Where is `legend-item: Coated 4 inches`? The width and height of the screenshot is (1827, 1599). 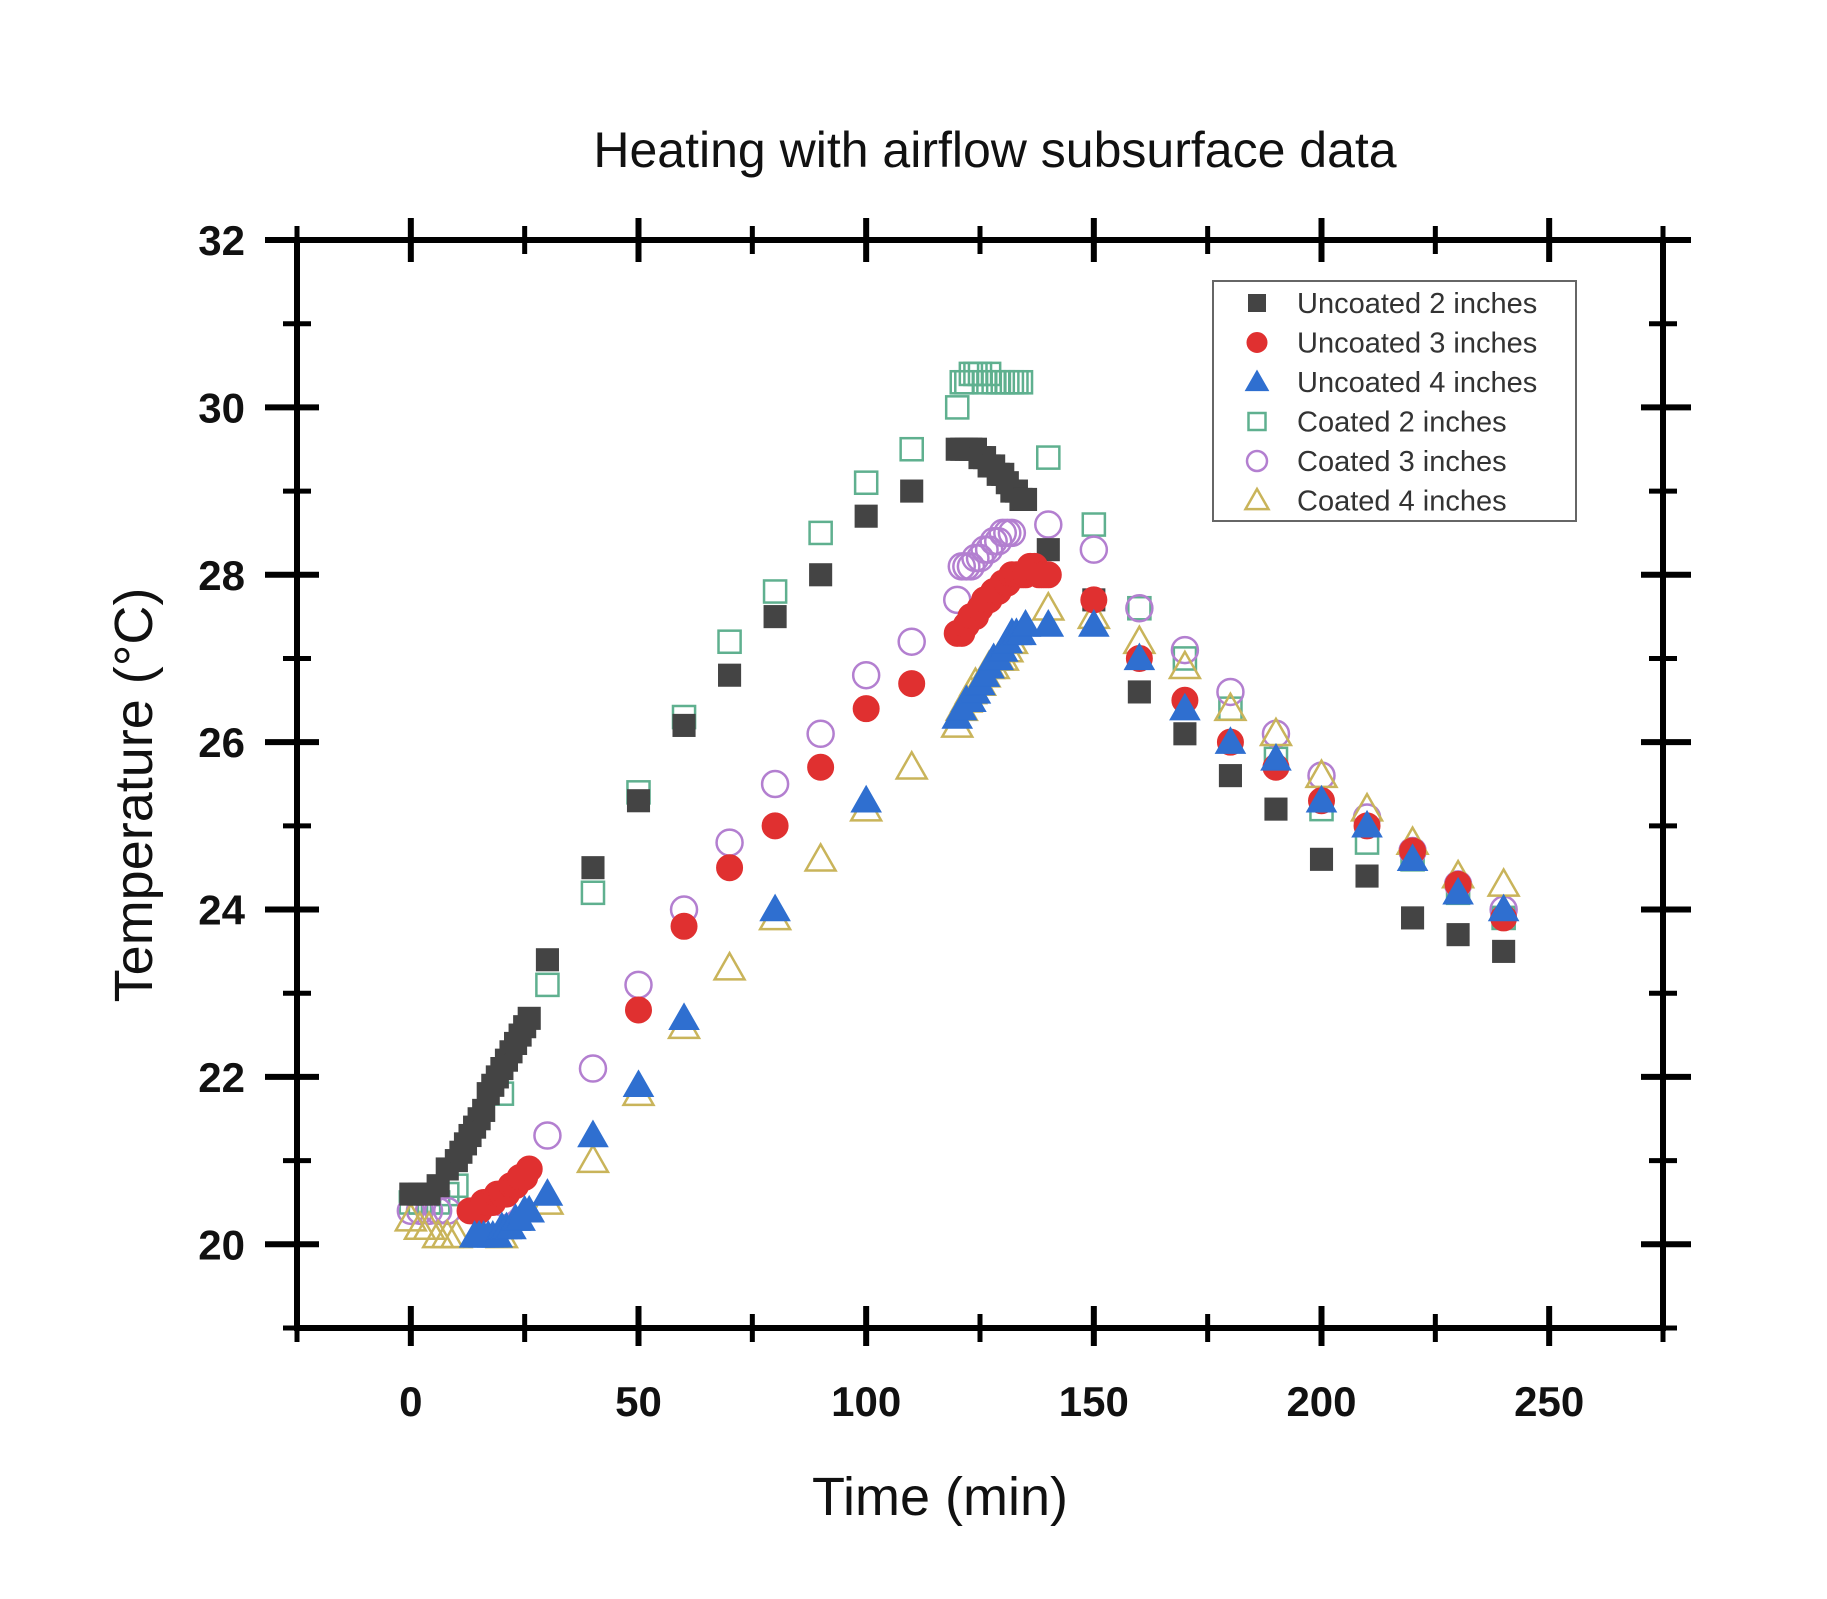
legend-item: Coated 4 inches is located at coordinates (1375, 502).